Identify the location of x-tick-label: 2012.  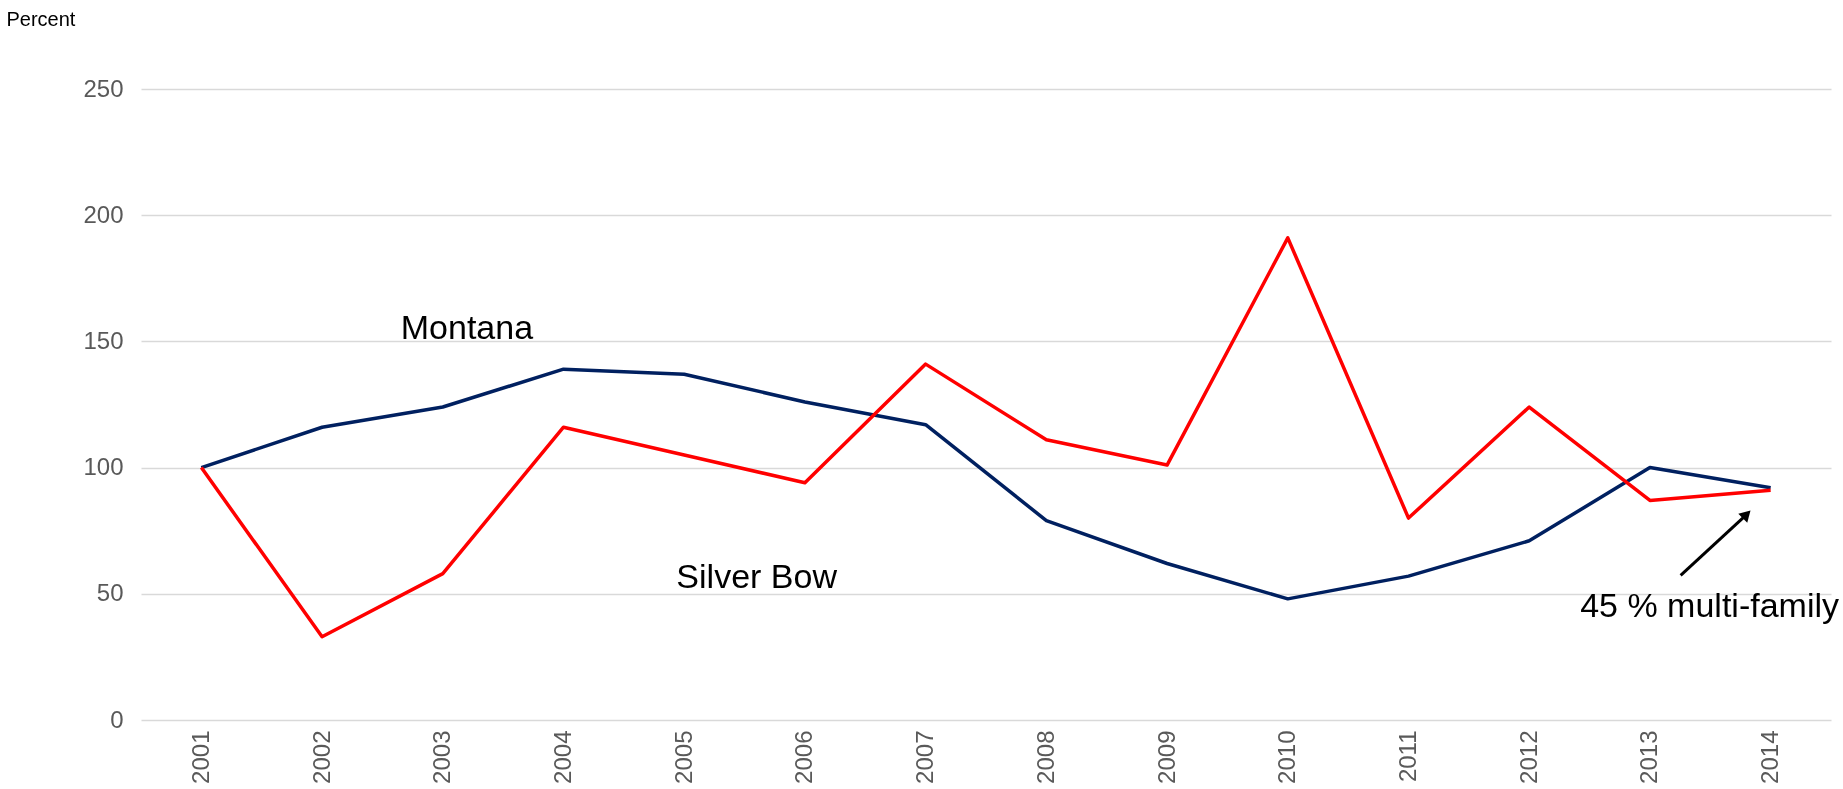
(1528, 757).